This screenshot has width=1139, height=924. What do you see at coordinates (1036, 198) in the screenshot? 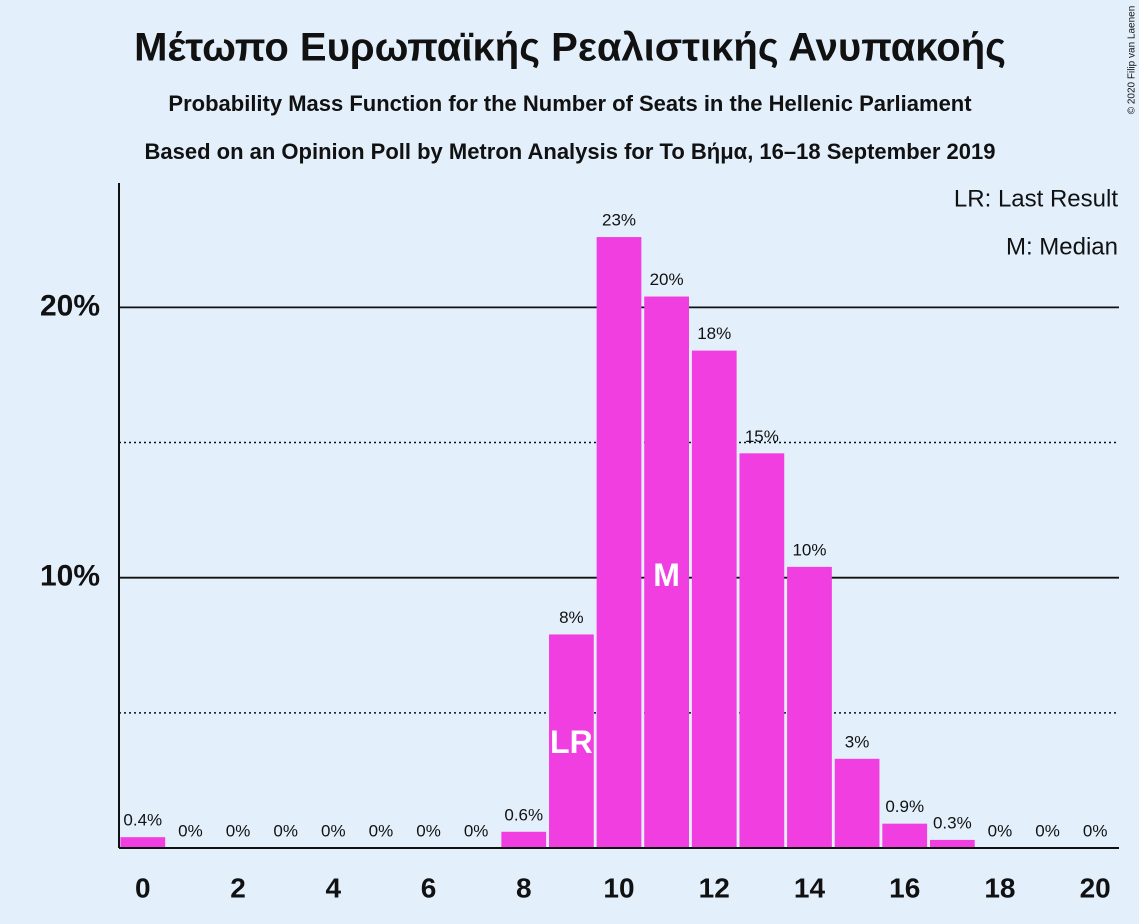
I see `legend-entry: LR: Last Result` at bounding box center [1036, 198].